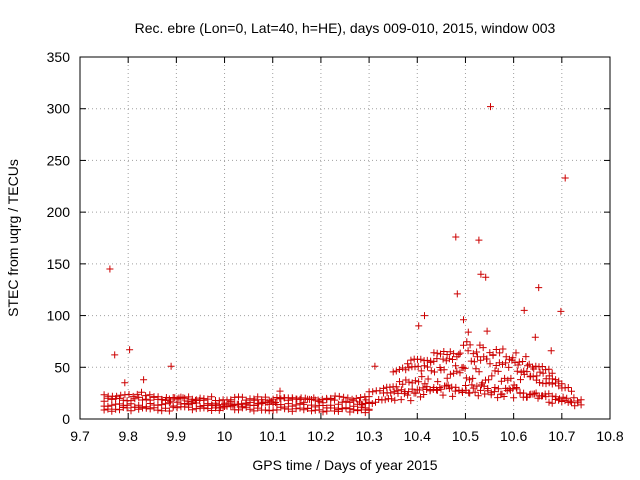 This screenshot has width=640, height=480. I want to click on x-tick-label: 10.8, so click(609, 436).